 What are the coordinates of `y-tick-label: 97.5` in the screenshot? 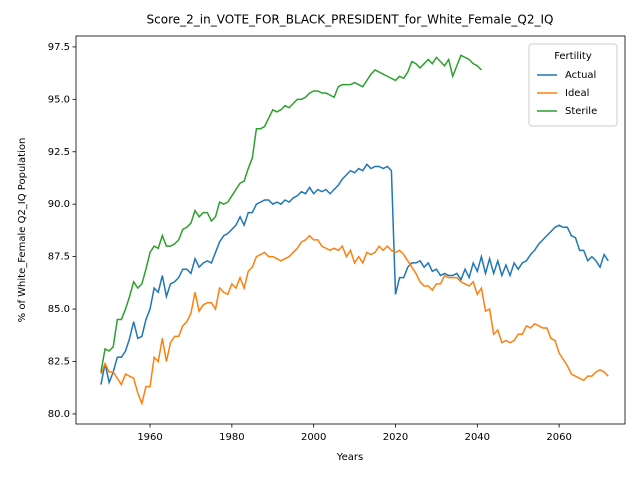 It's located at (59, 47).